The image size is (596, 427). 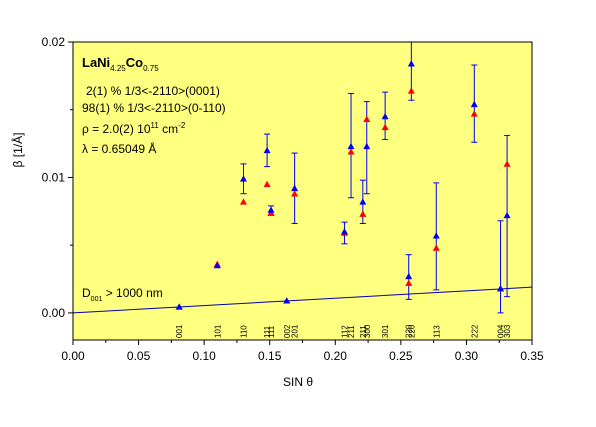 I want to click on hkl-label: 300, so click(x=367, y=331).